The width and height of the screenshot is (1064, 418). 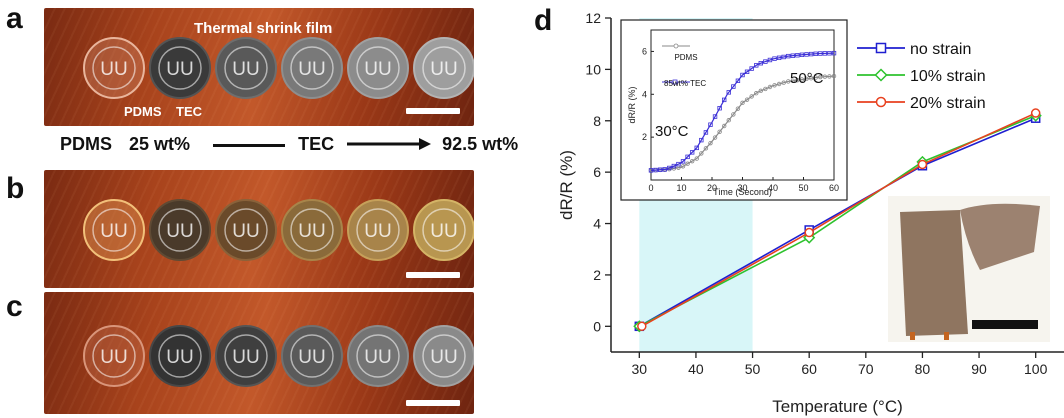 What do you see at coordinates (593, 18) in the screenshot?
I see `y-tick-label: 12` at bounding box center [593, 18].